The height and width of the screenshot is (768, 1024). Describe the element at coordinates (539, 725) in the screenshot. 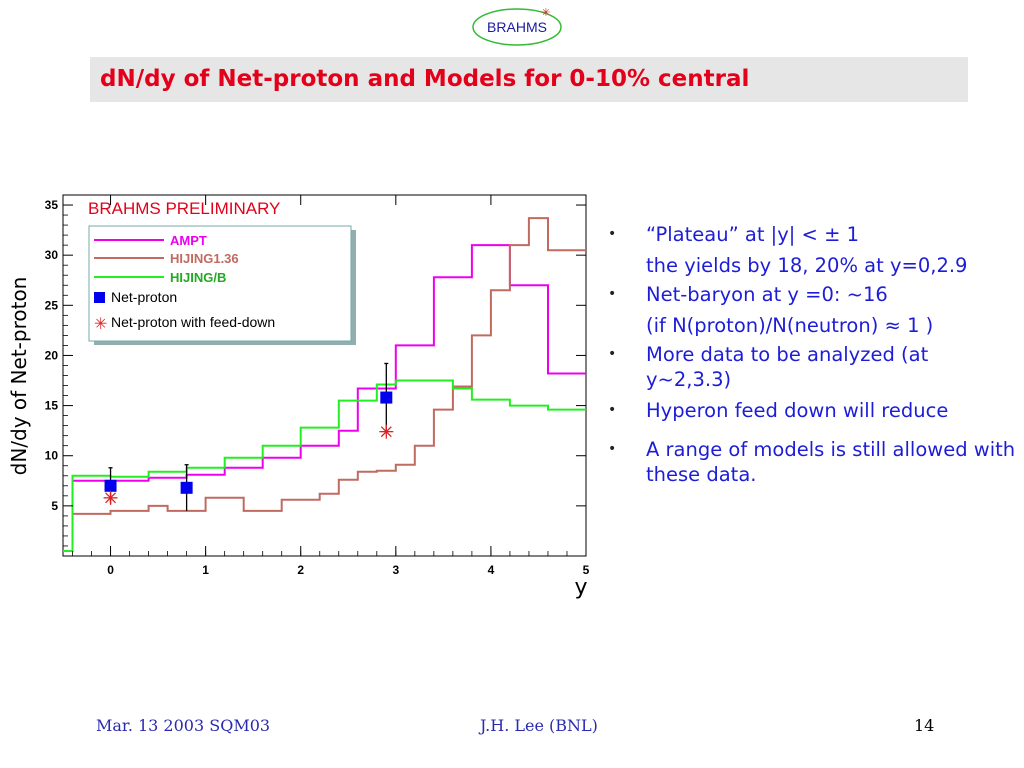

I see `footer-author: J.H. Lee (BNL)` at that location.